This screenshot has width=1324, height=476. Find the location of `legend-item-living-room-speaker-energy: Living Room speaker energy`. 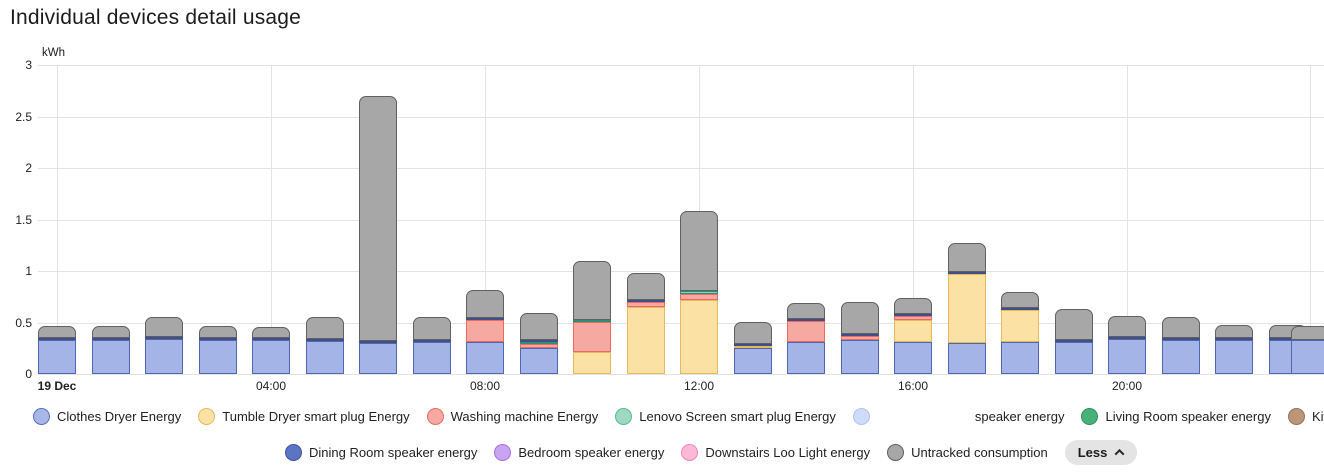

legend-item-living-room-speaker-energy: Living Room speaker energy is located at coordinates (1176, 416).